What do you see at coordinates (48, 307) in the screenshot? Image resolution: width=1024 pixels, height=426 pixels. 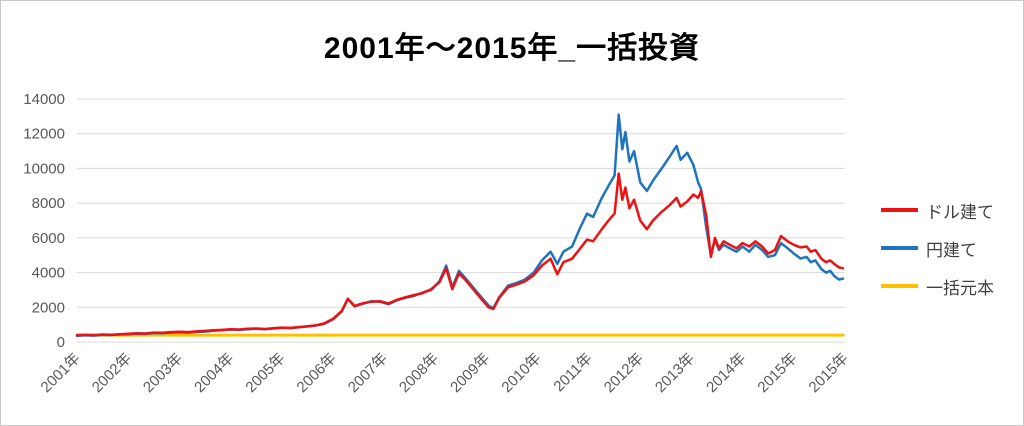 I see `y-tick-label: 2000` at bounding box center [48, 307].